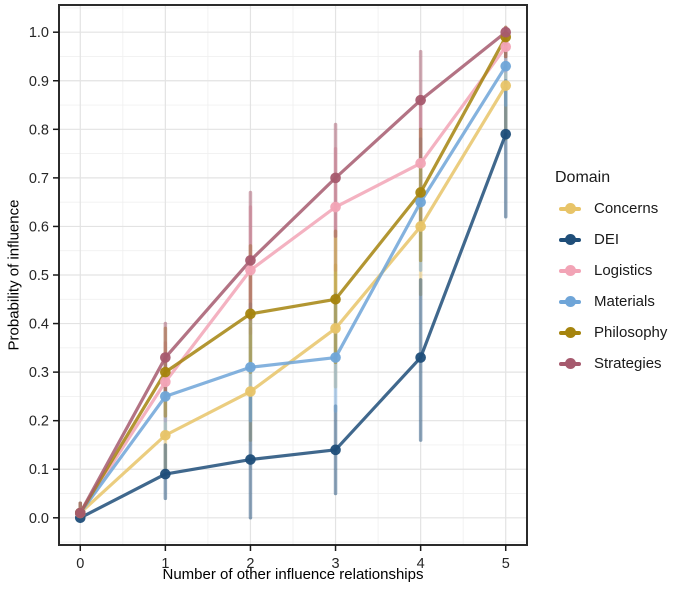 The width and height of the screenshot is (675, 599). I want to click on y-tick-label: 0.4, so click(39, 325).